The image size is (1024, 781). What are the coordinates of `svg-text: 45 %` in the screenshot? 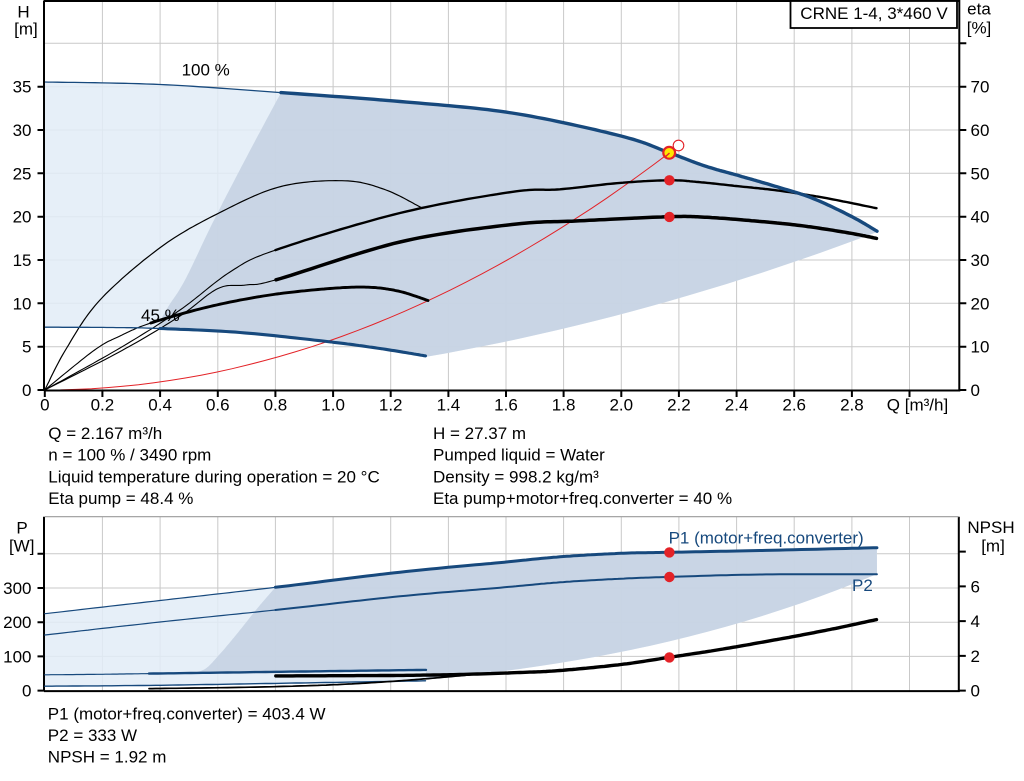 It's located at (160, 315).